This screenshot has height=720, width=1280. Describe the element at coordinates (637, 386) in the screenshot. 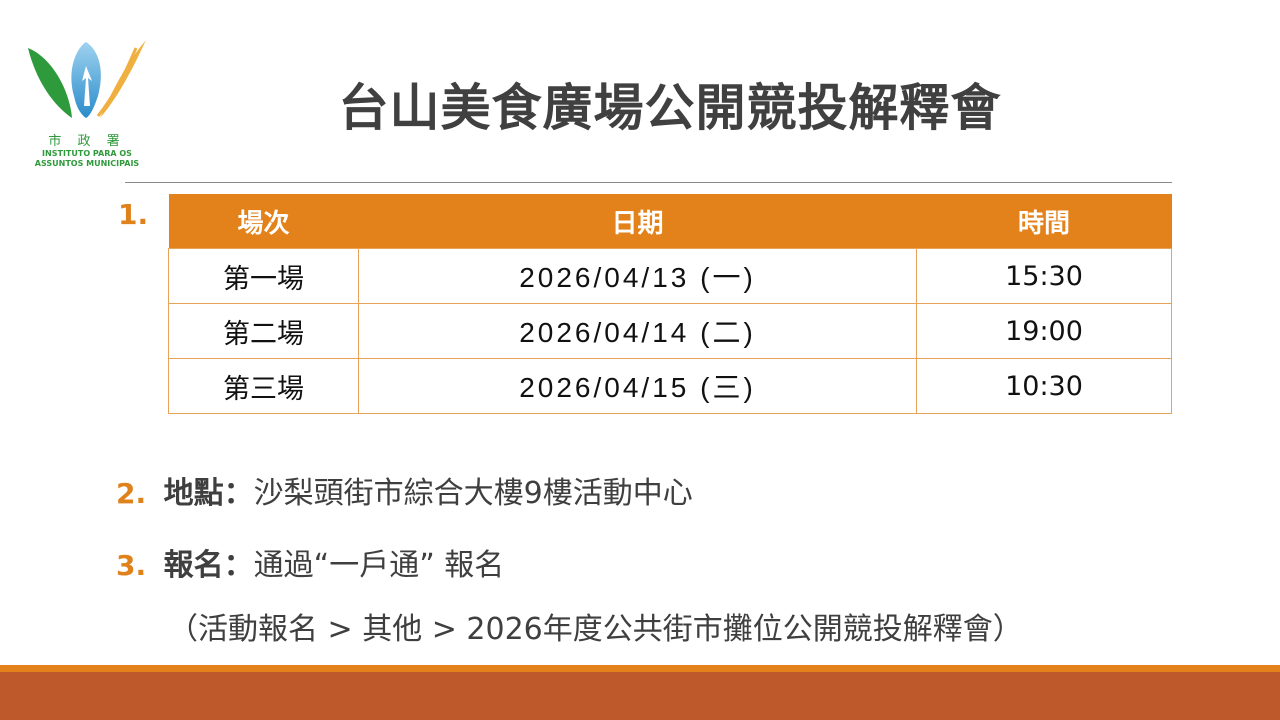

I see `date-cell: 2026/04/15 (三)` at that location.